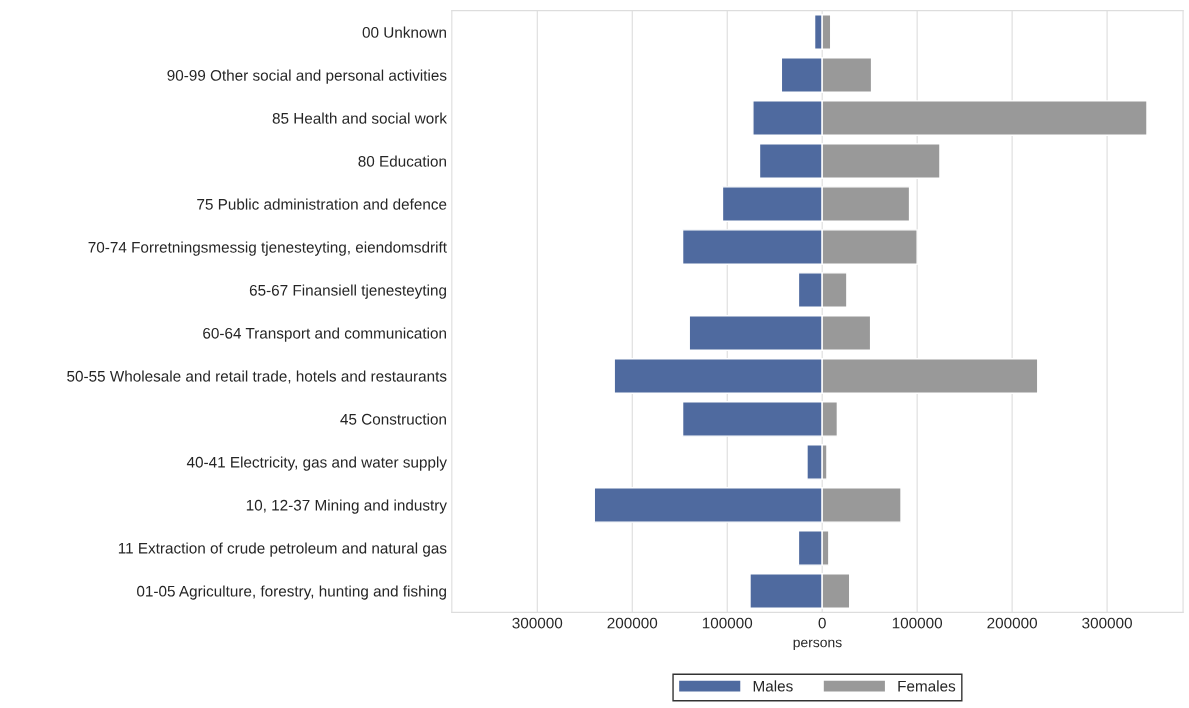 The image size is (1189, 708). What do you see at coordinates (359, 118) in the screenshot?
I see `y-tick-label: 85 Health and social work` at bounding box center [359, 118].